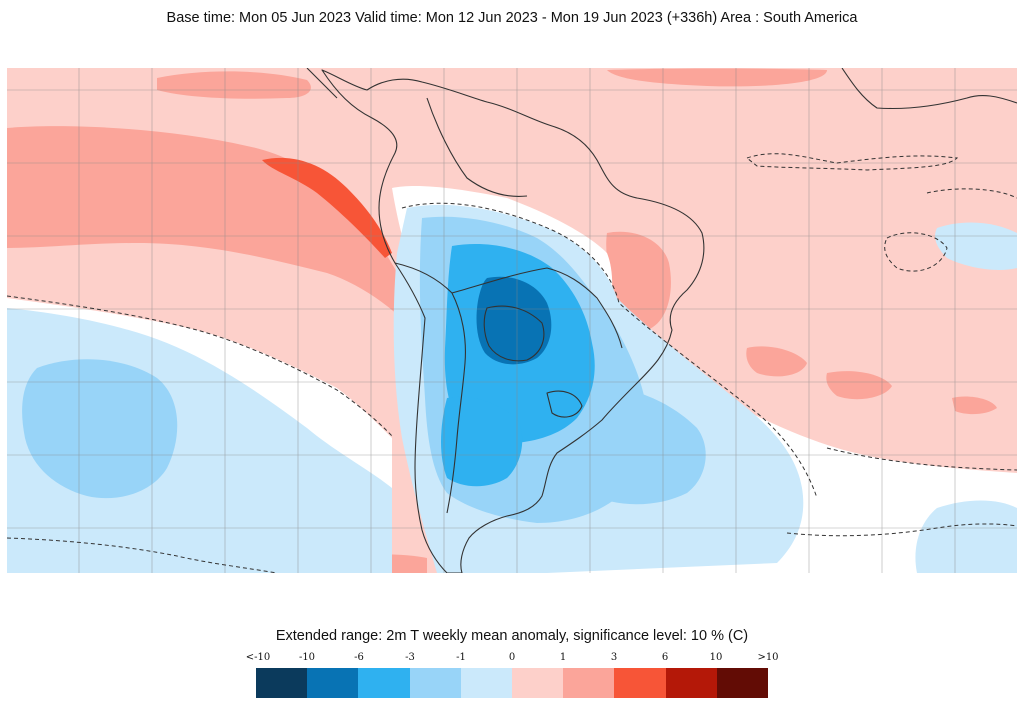  I want to click on central-america-coast, so click(322, 83).